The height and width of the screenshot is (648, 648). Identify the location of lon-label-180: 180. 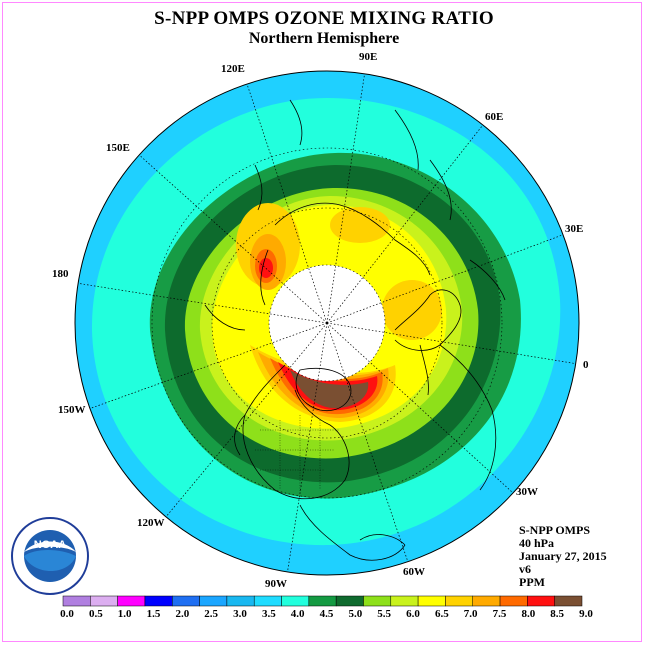
(60, 274).